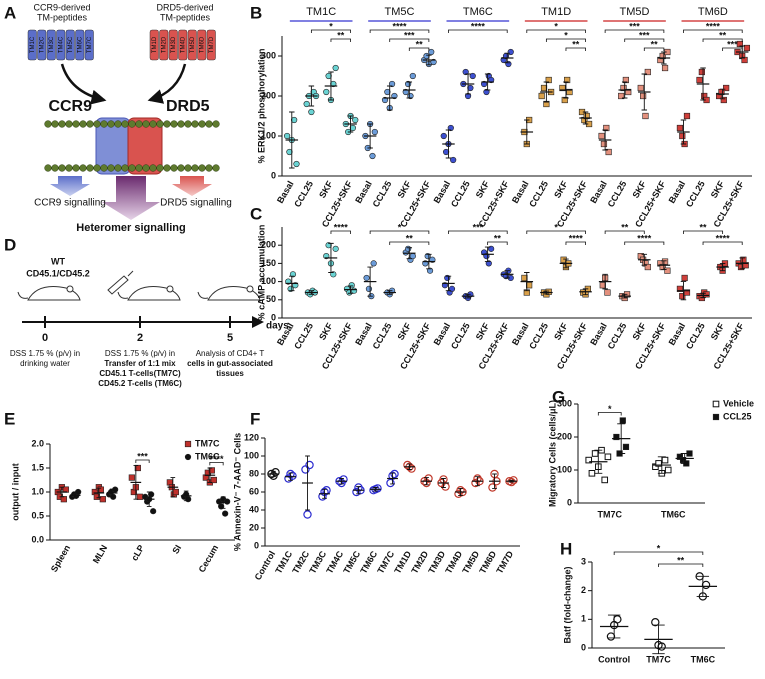 The width and height of the screenshot is (765, 679). Describe the element at coordinates (131, 141) in the screenshot. I see `diagram-a-shapes` at that location.